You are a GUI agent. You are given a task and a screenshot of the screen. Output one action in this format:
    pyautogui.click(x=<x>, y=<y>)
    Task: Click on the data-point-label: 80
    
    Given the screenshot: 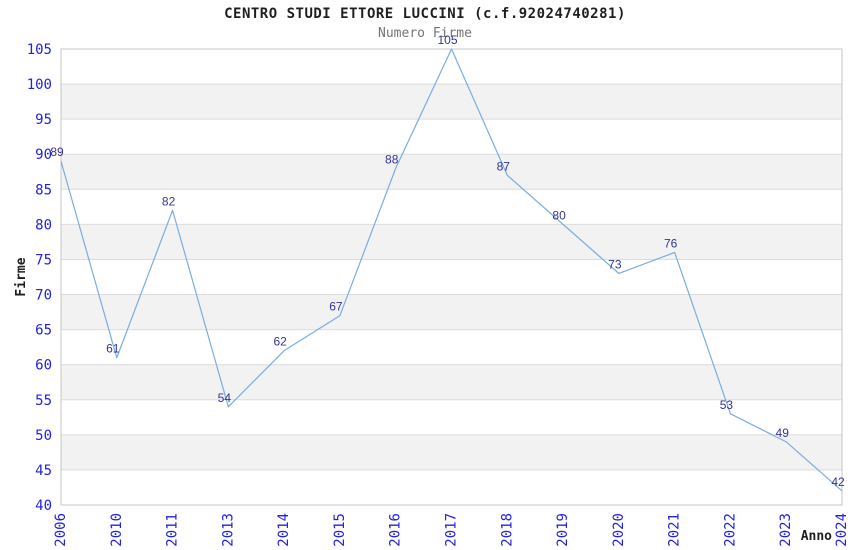 What is the action you would take?
    pyautogui.click(x=559, y=215)
    